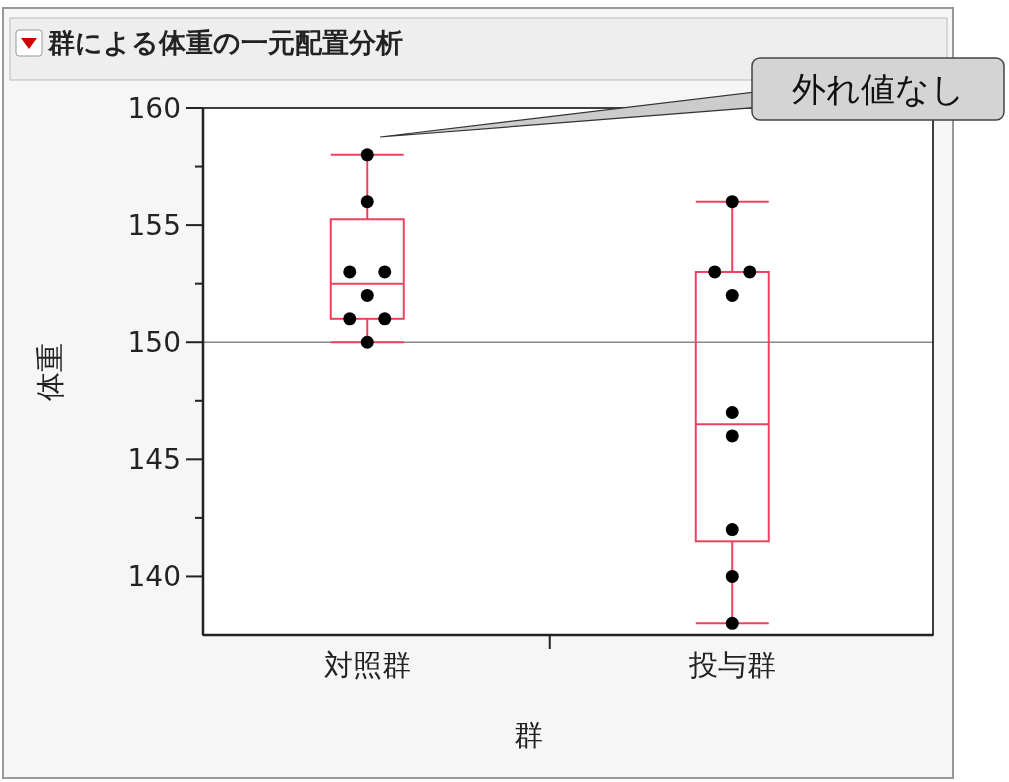 This screenshot has width=1009, height=782. What do you see at coordinates (154, 108) in the screenshot?
I see `y-tick-label: 160` at bounding box center [154, 108].